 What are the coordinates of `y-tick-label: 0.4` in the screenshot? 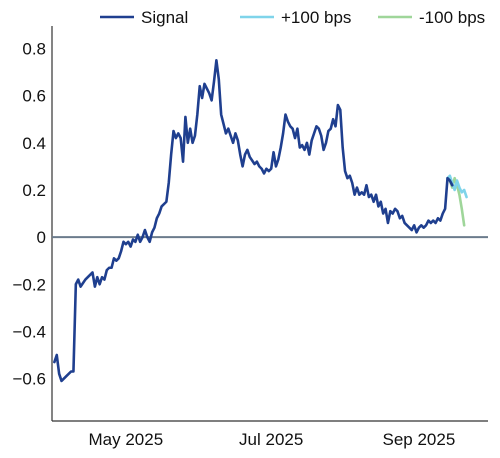 It's located at (34, 143).